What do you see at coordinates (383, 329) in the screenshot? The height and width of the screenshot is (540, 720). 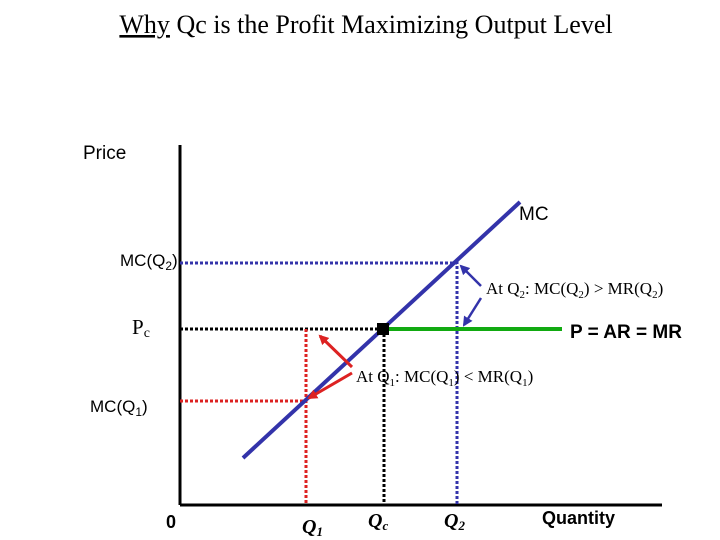 I see `equilibrium-point` at bounding box center [383, 329].